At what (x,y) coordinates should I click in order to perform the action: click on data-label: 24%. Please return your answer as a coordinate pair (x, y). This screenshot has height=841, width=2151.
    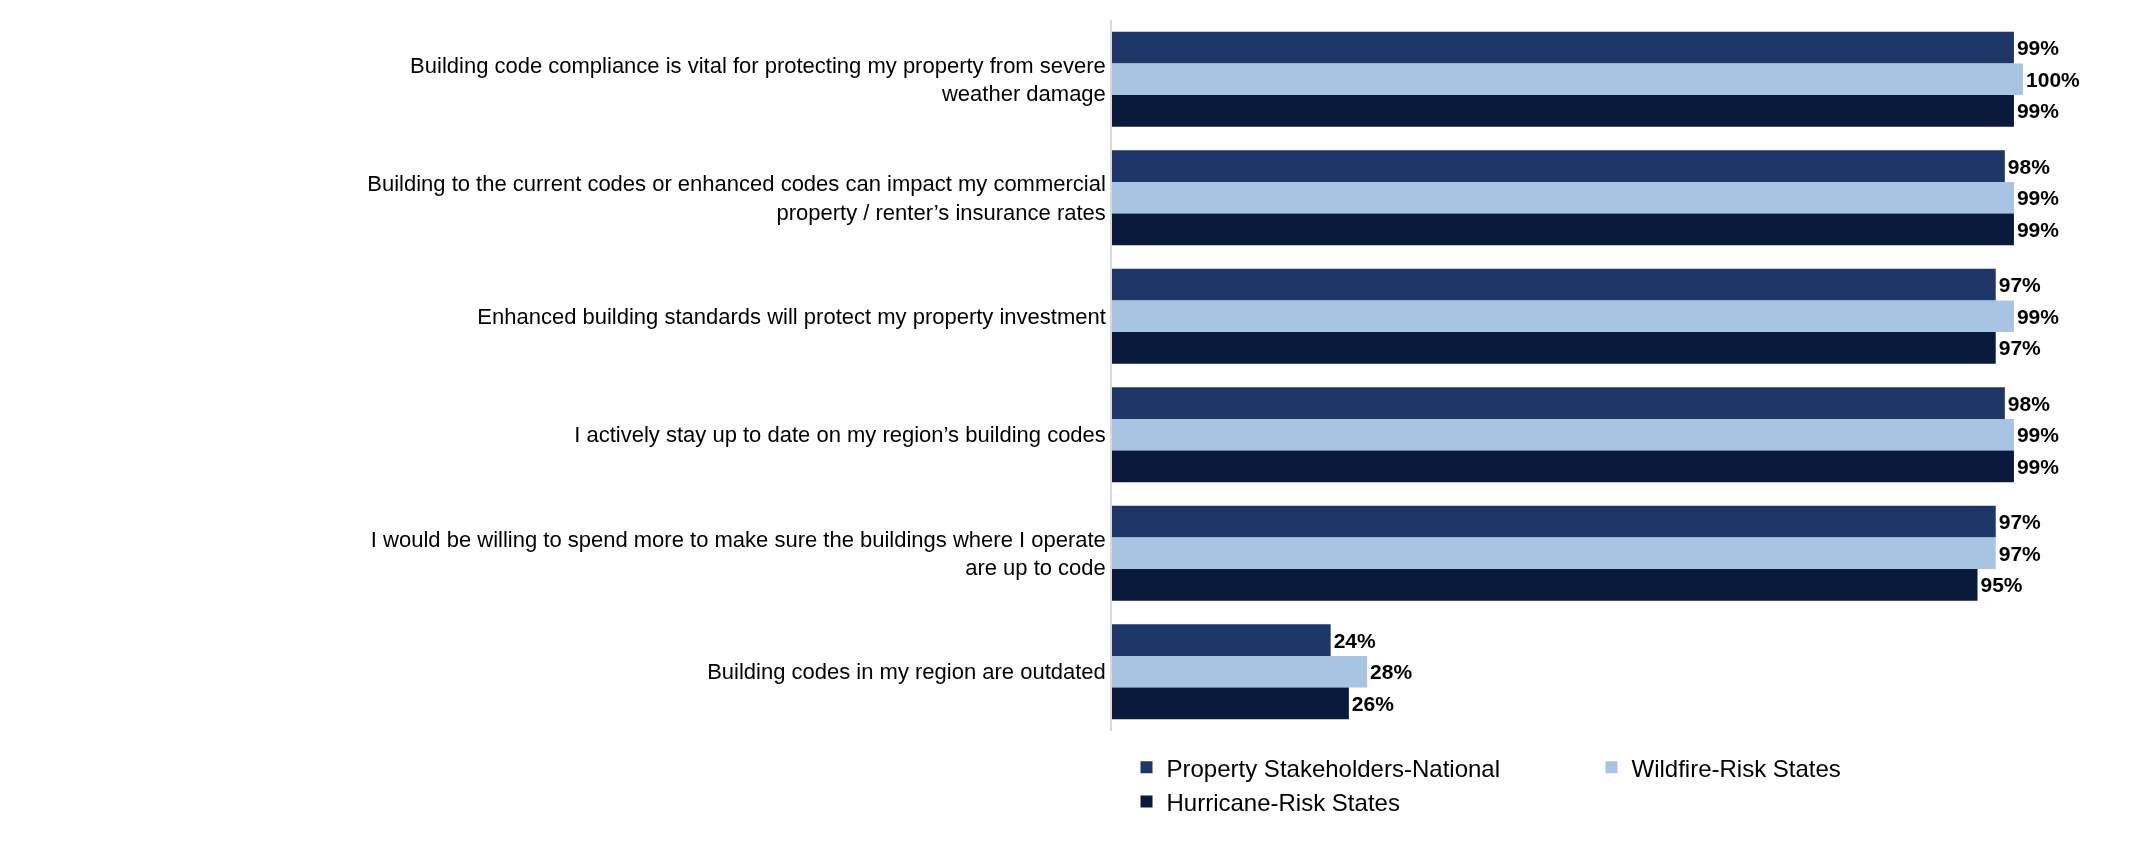
    Looking at the image, I should click on (1355, 640).